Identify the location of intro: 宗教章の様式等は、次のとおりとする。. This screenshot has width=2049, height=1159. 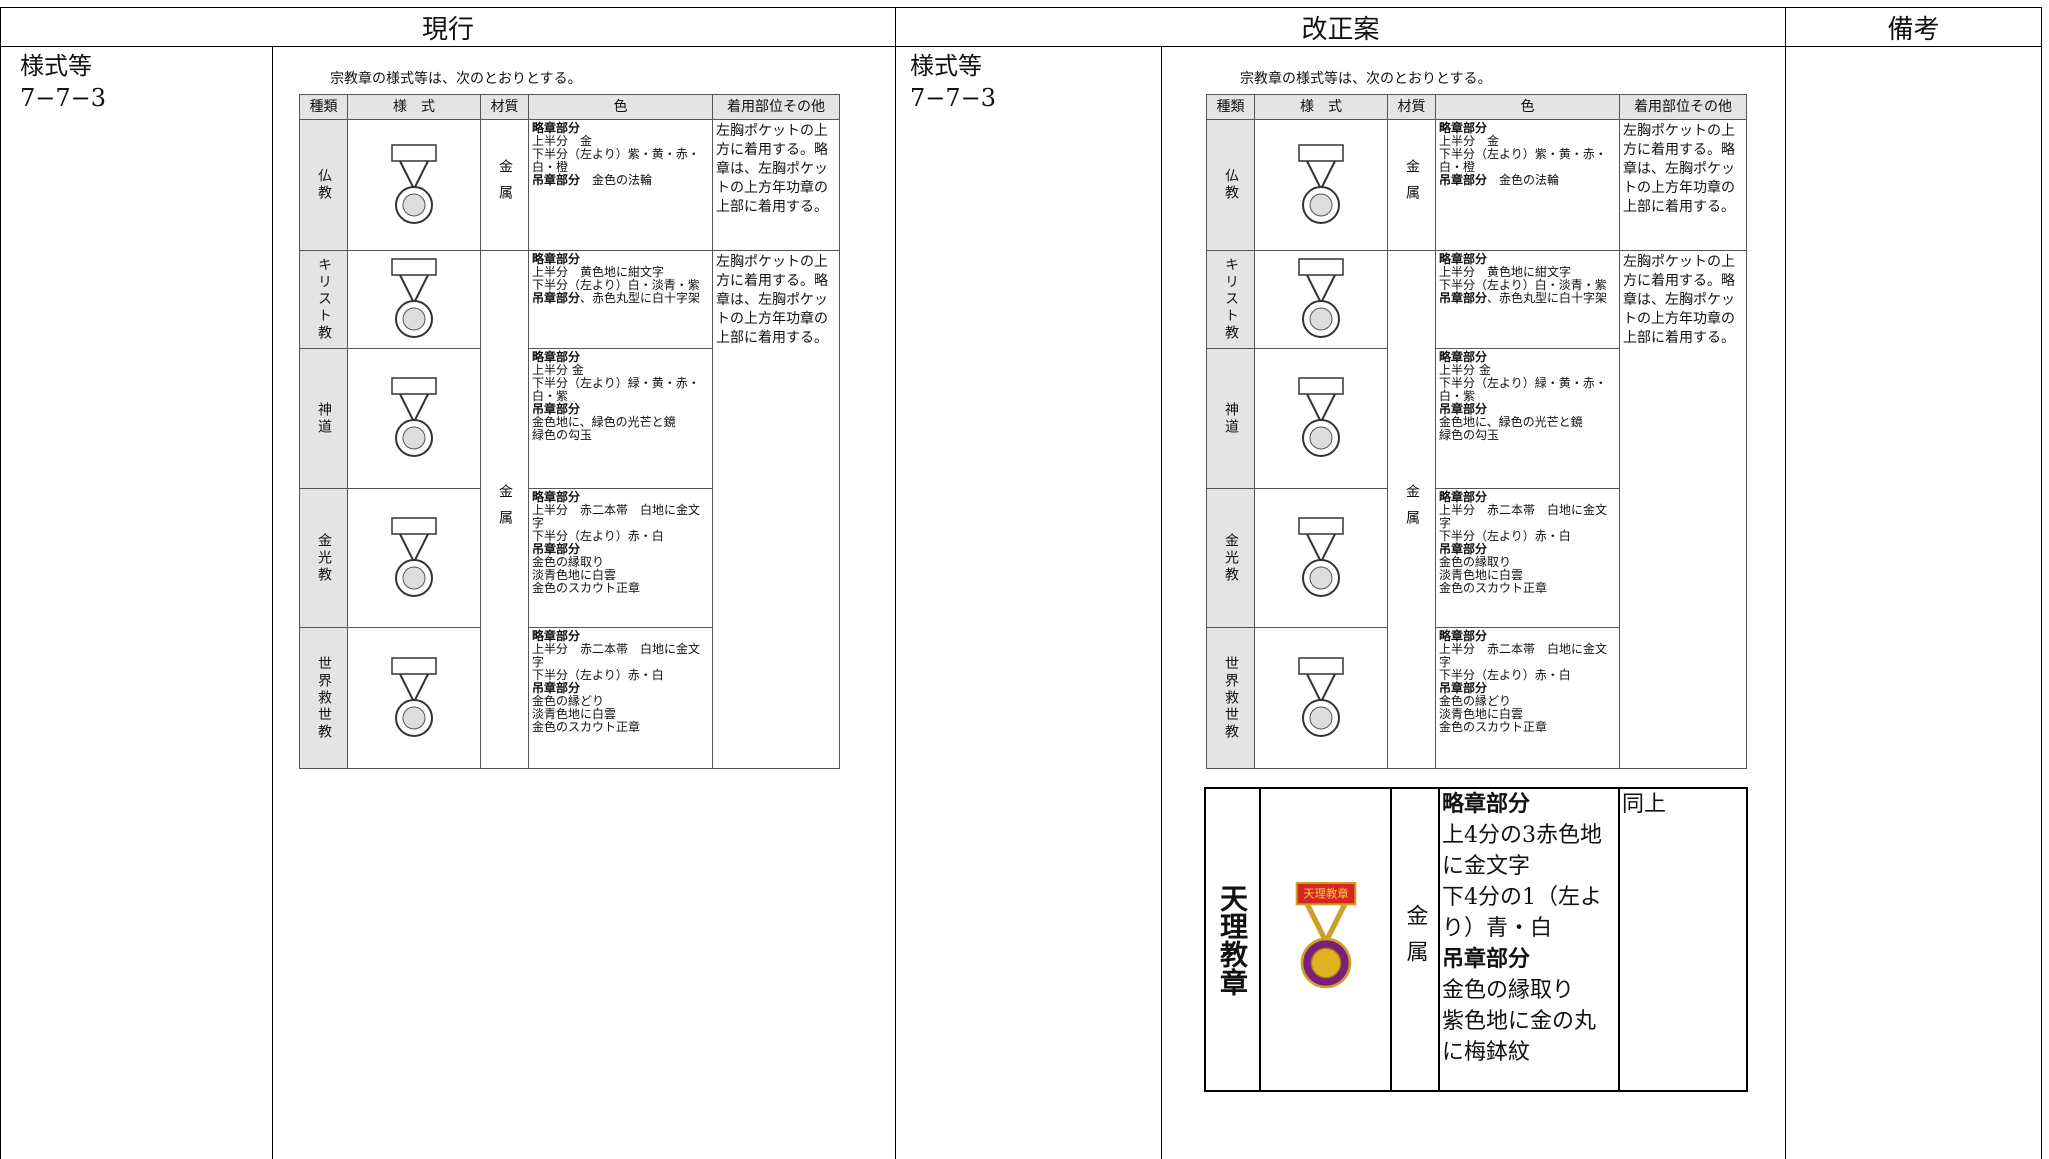
(456, 79).